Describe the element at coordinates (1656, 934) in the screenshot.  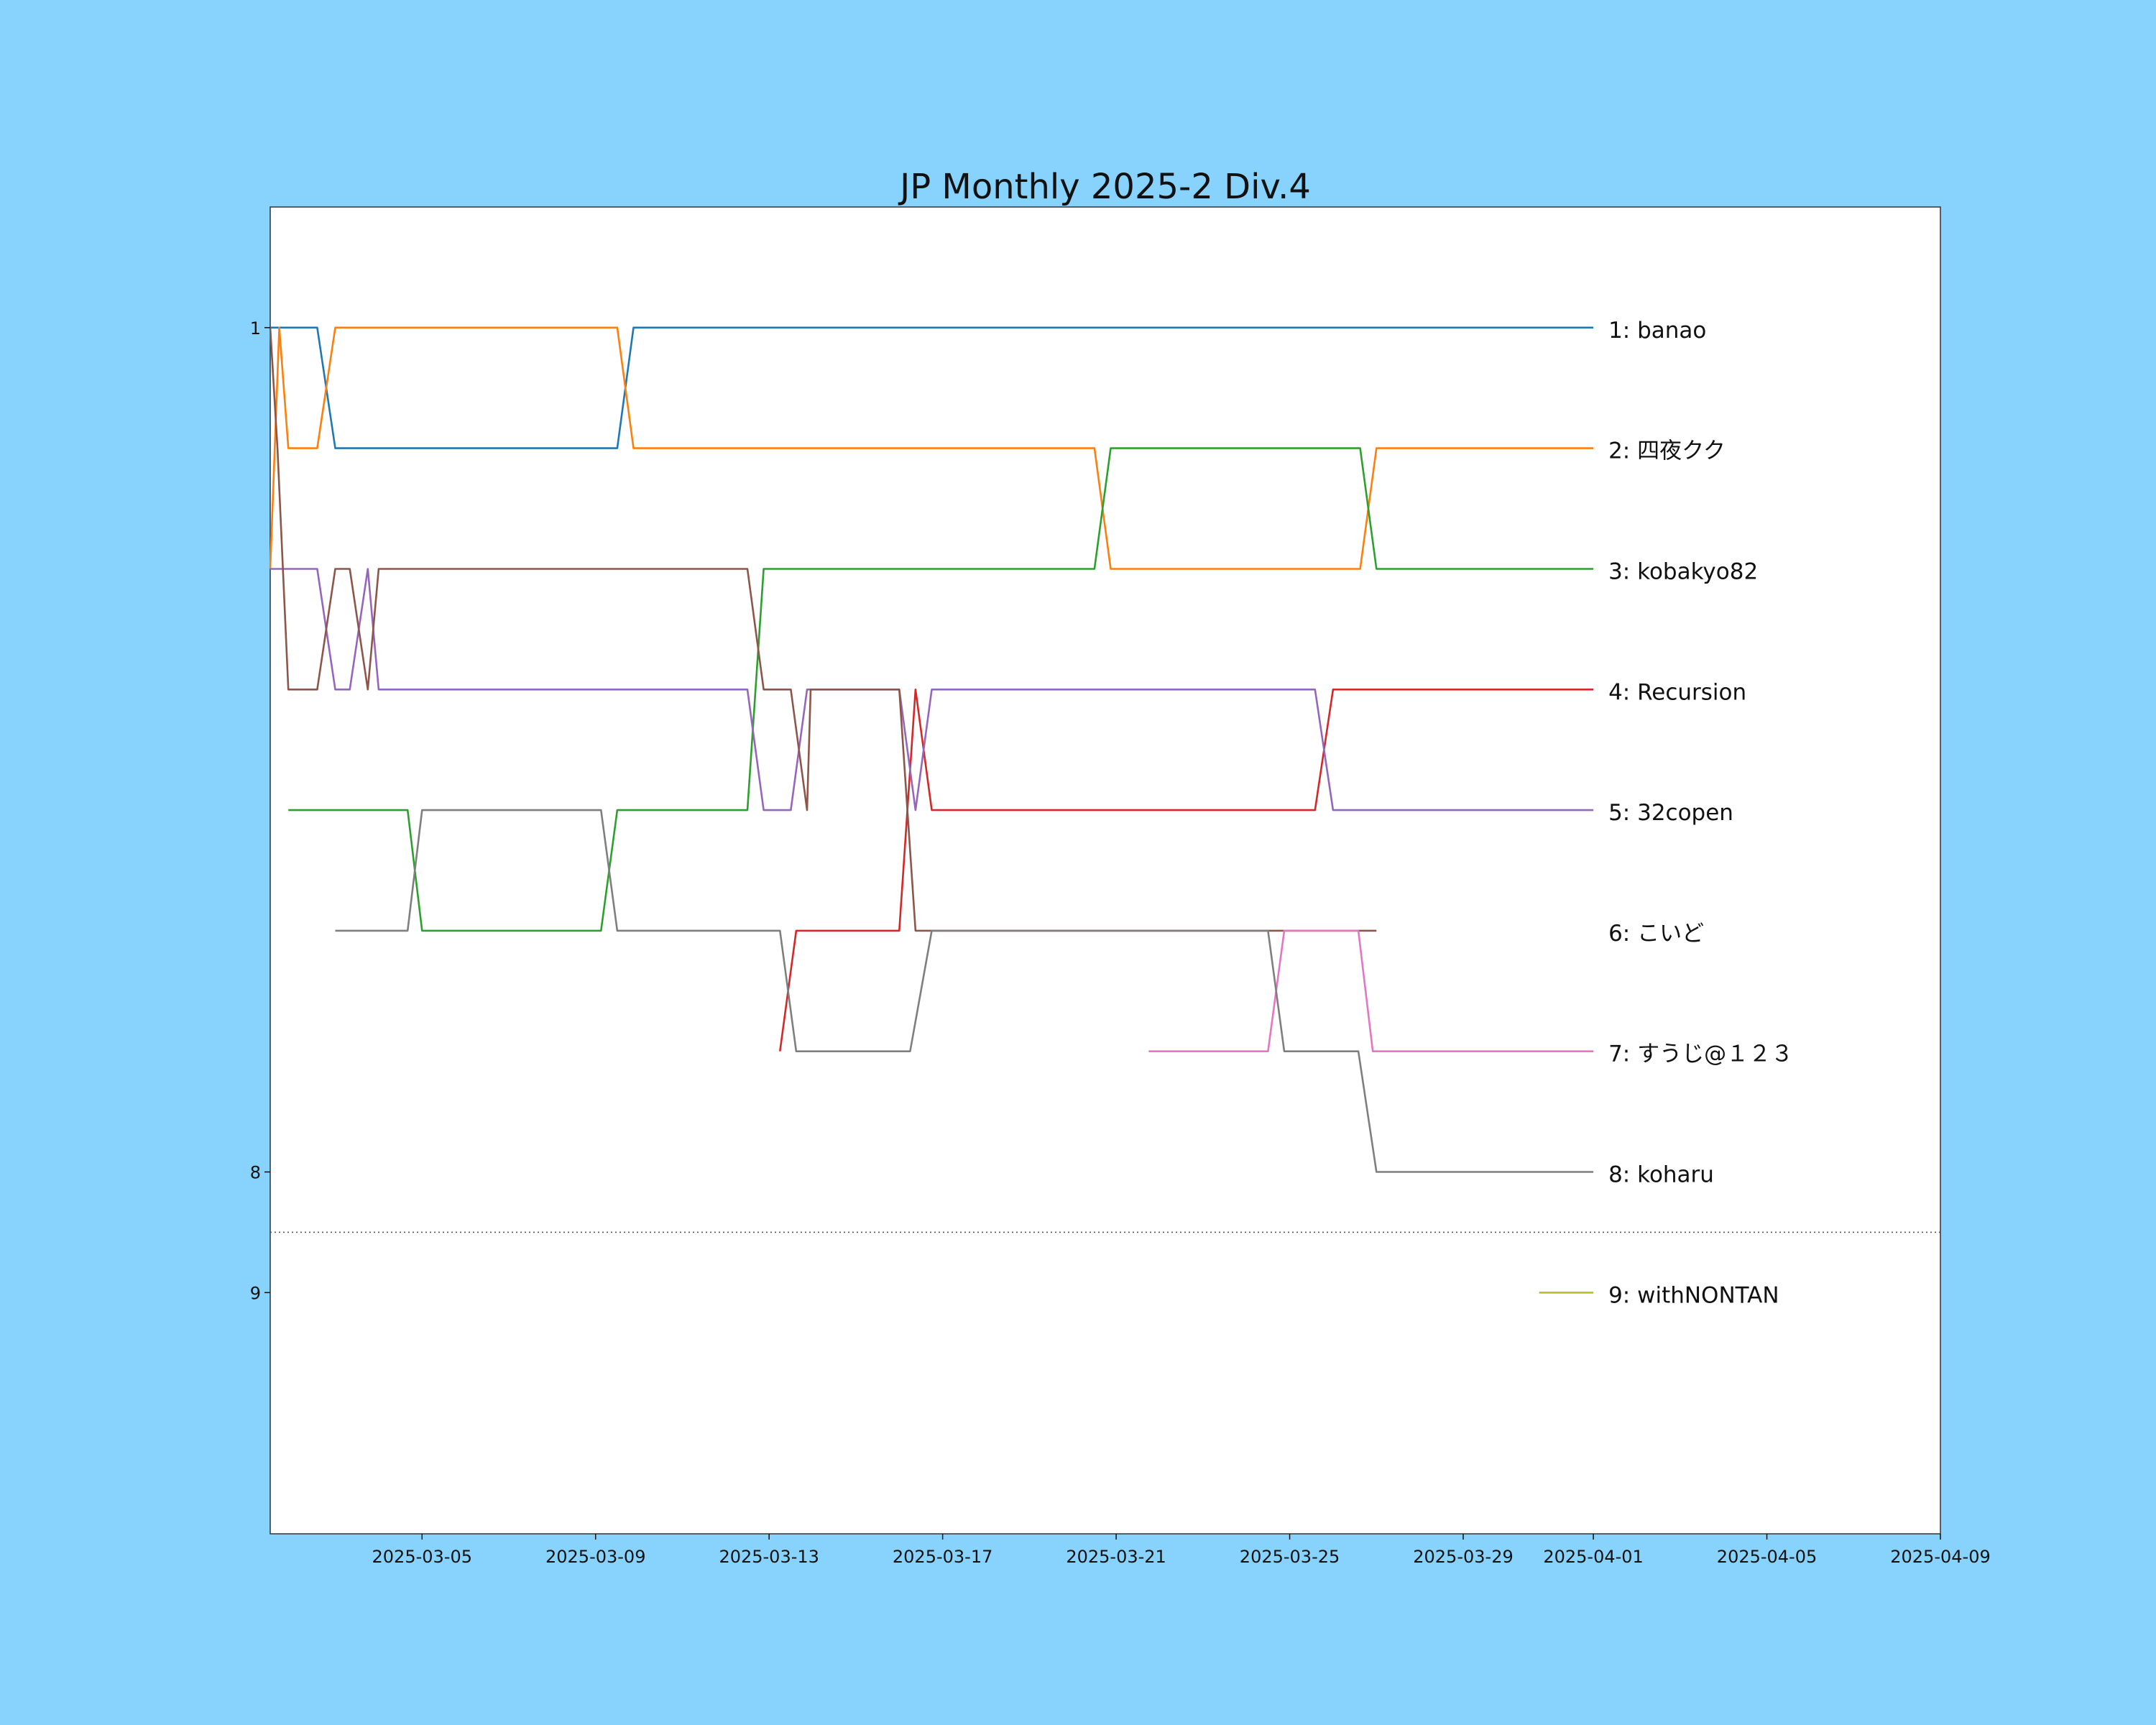
I see `series-label-6: 6: こいど` at that location.